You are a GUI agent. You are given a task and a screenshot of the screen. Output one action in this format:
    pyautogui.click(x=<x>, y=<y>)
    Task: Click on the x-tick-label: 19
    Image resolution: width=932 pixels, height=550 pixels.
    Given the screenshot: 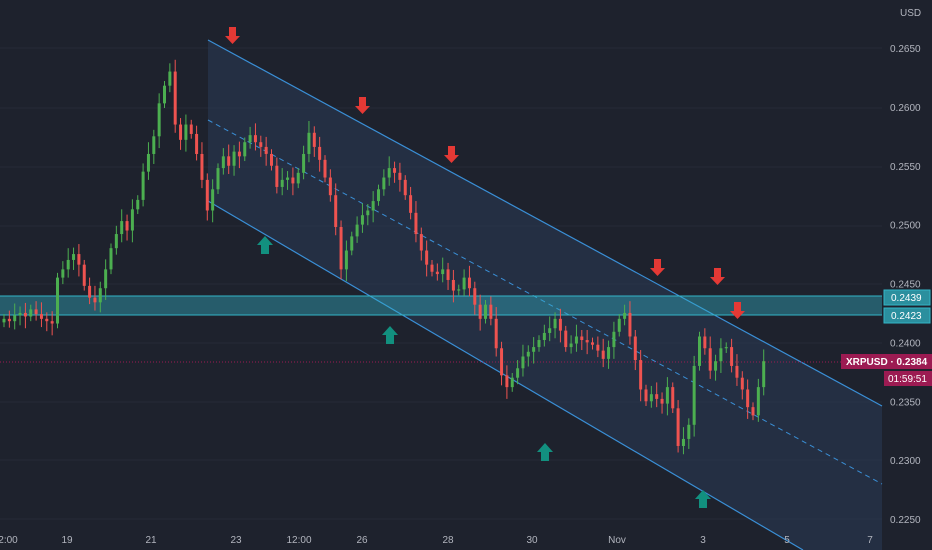 What is the action you would take?
    pyautogui.click(x=67, y=540)
    